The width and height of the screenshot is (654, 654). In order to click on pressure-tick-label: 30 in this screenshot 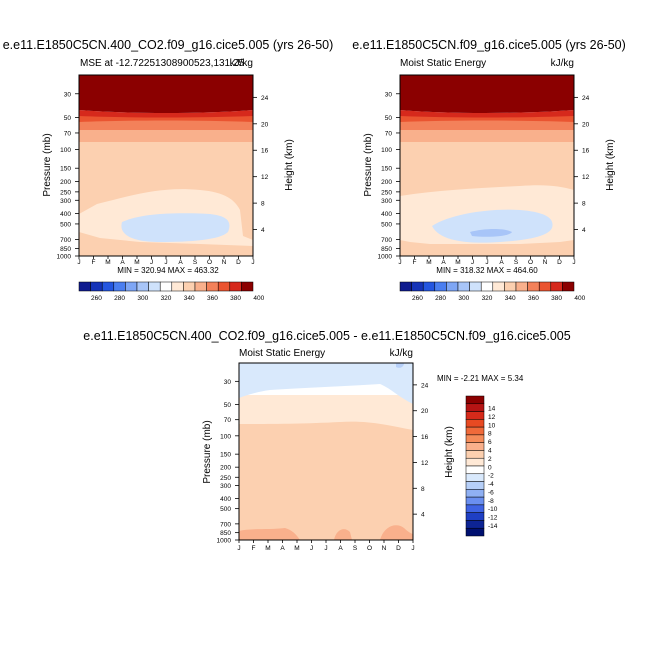, I will do `click(228, 382)`.